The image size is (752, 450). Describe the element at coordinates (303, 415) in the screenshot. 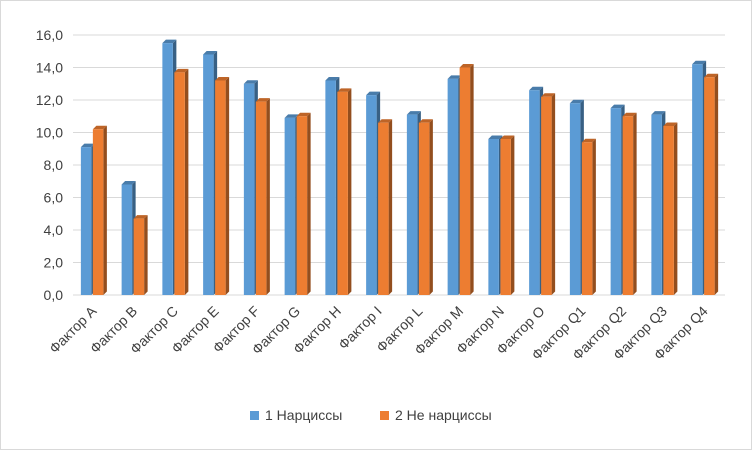

I see `legend-label: 1 Нарциссы` at that location.